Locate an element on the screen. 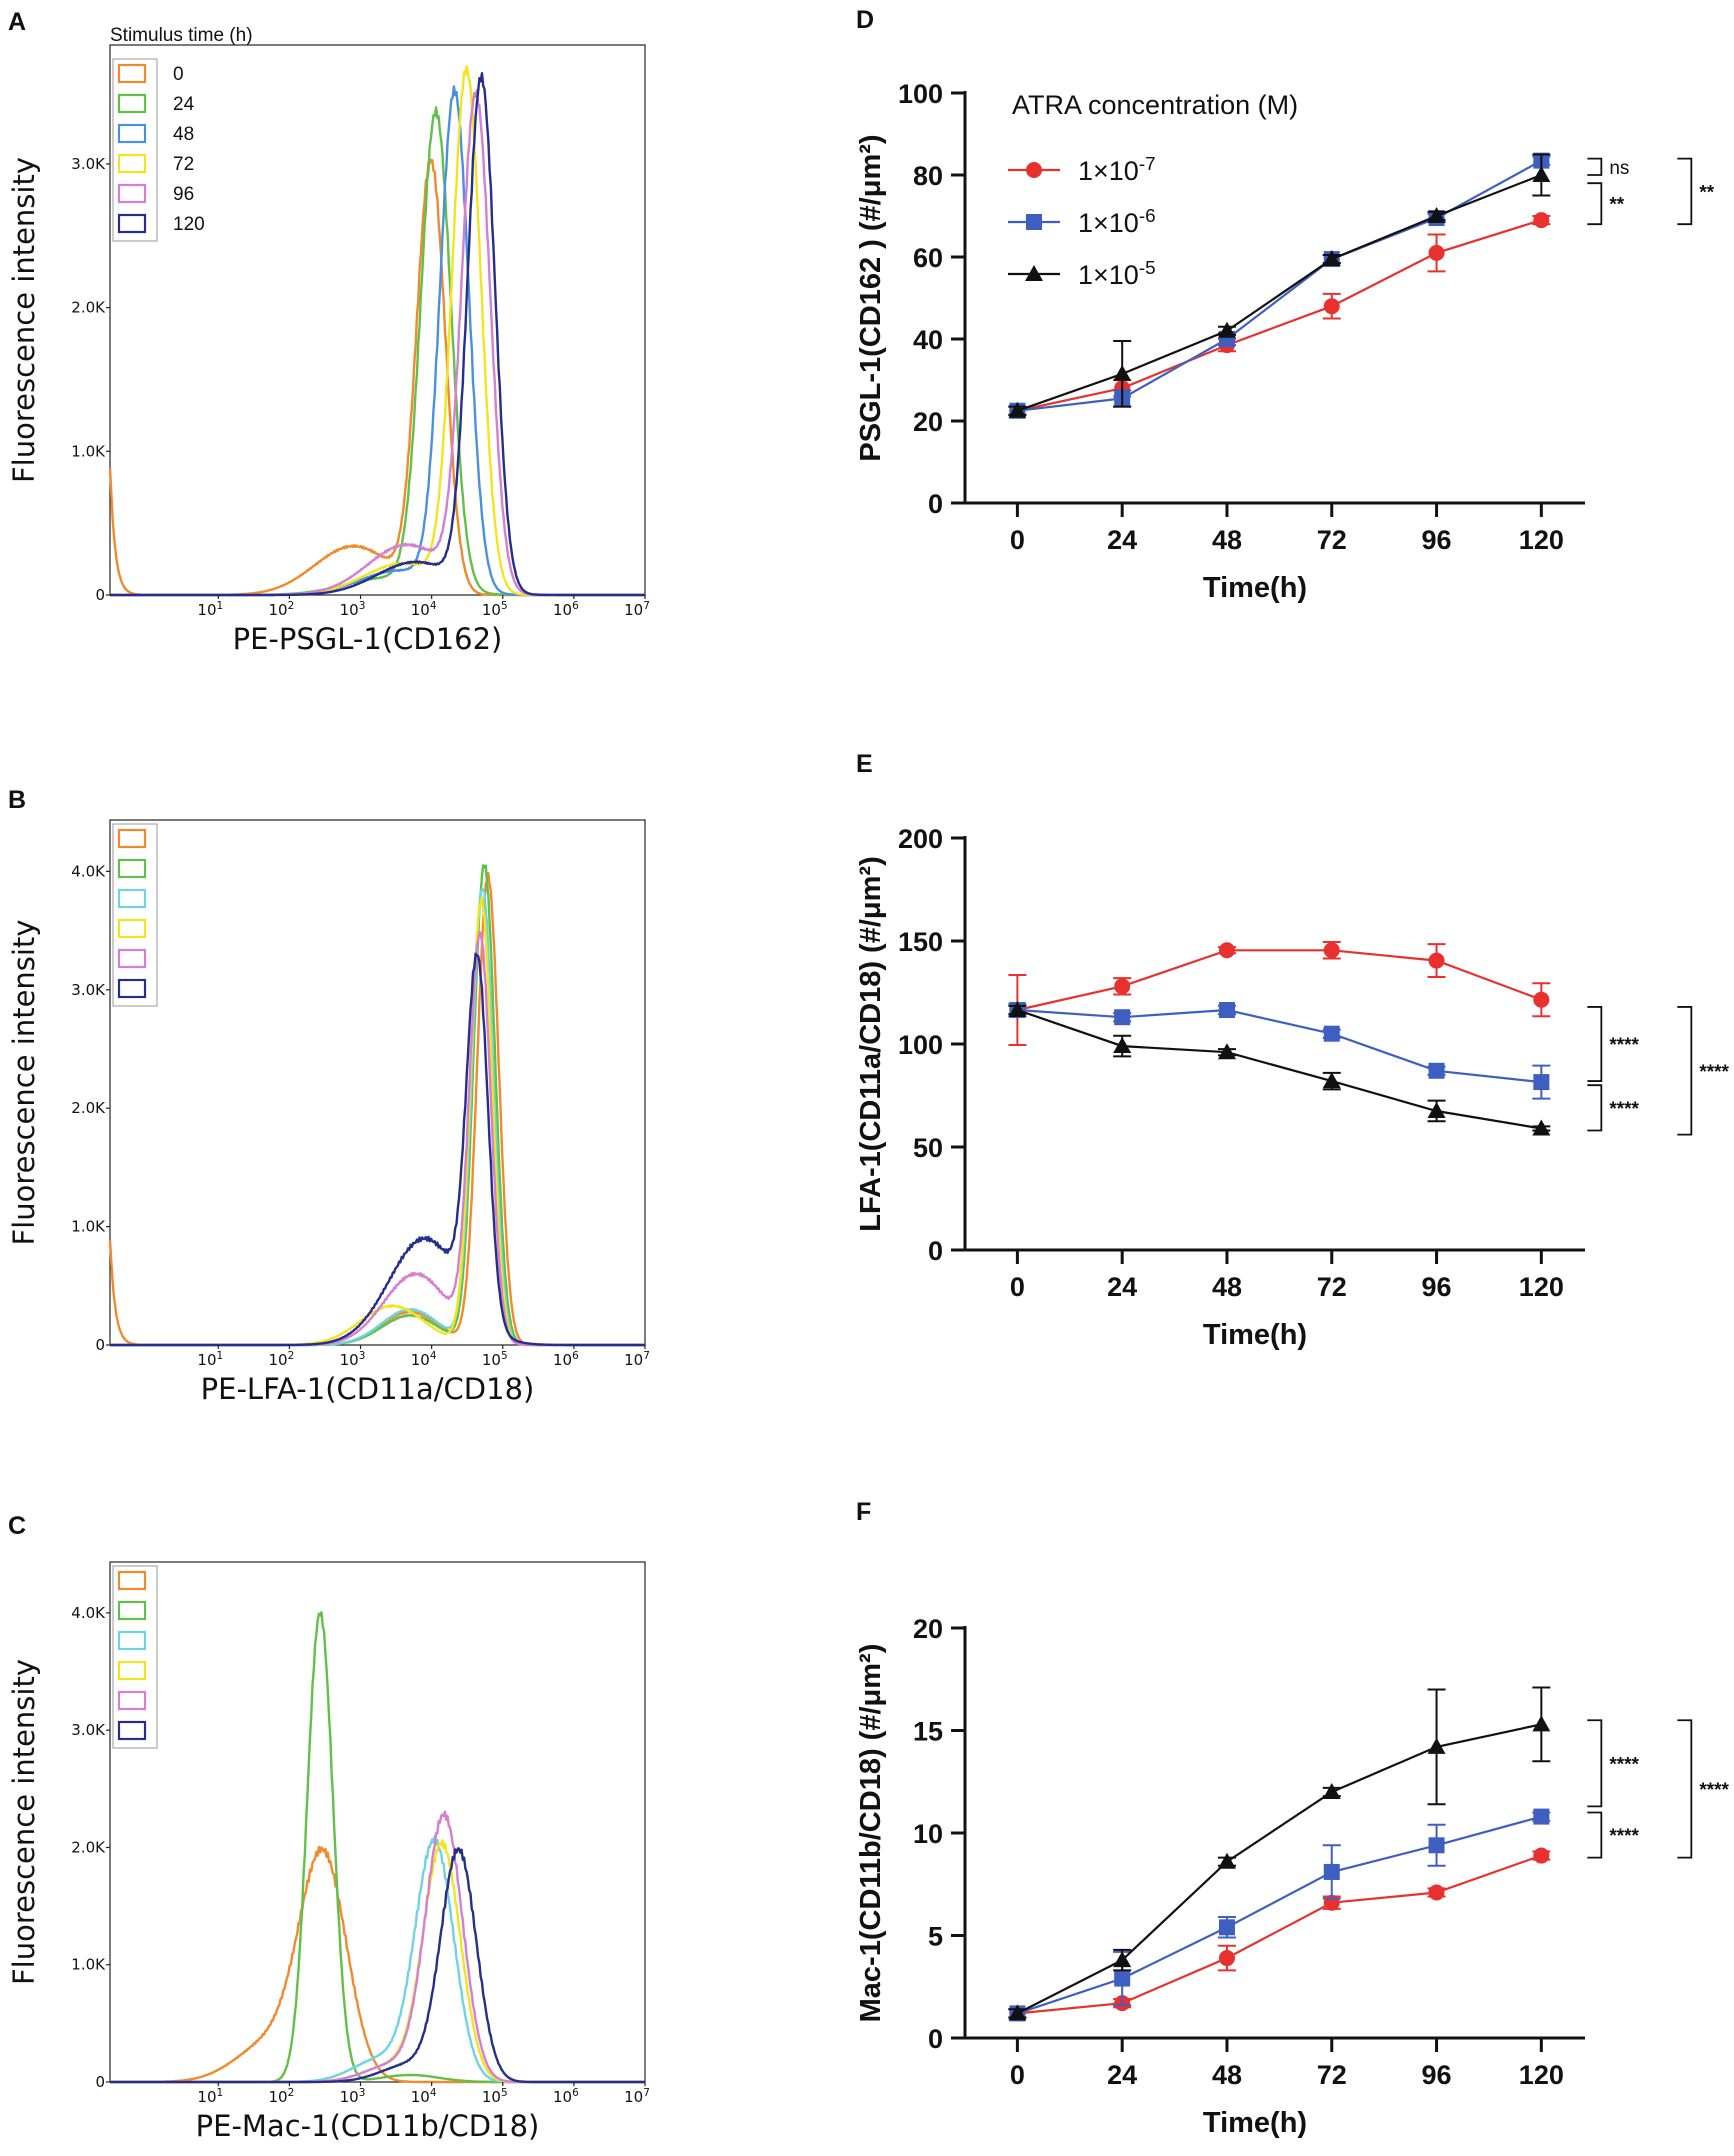 This screenshot has width=1734, height=2156. legend-title: Stimulus time (h) is located at coordinates (181, 35).